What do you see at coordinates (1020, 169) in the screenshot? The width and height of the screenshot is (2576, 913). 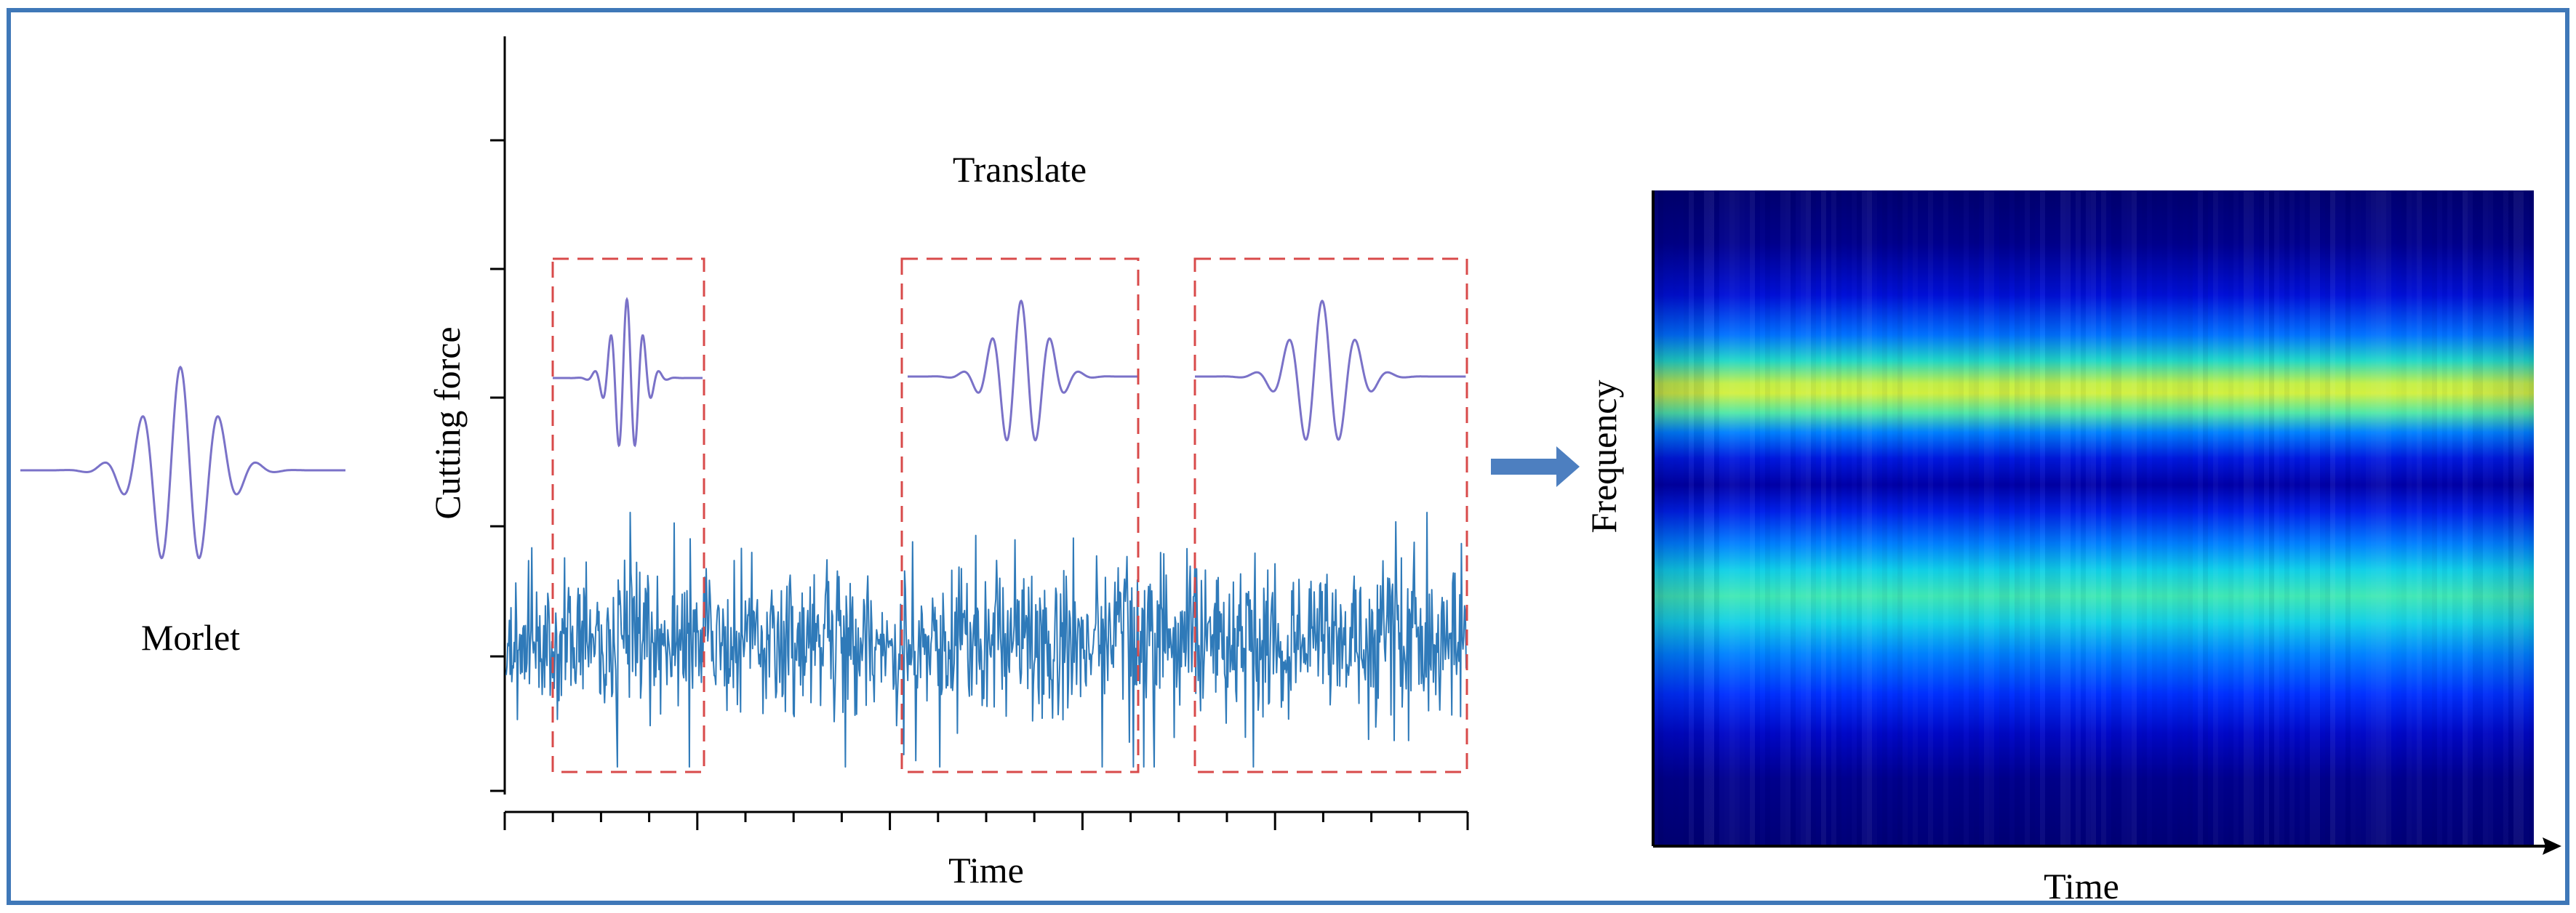 I see `translate-label: Translate` at bounding box center [1020, 169].